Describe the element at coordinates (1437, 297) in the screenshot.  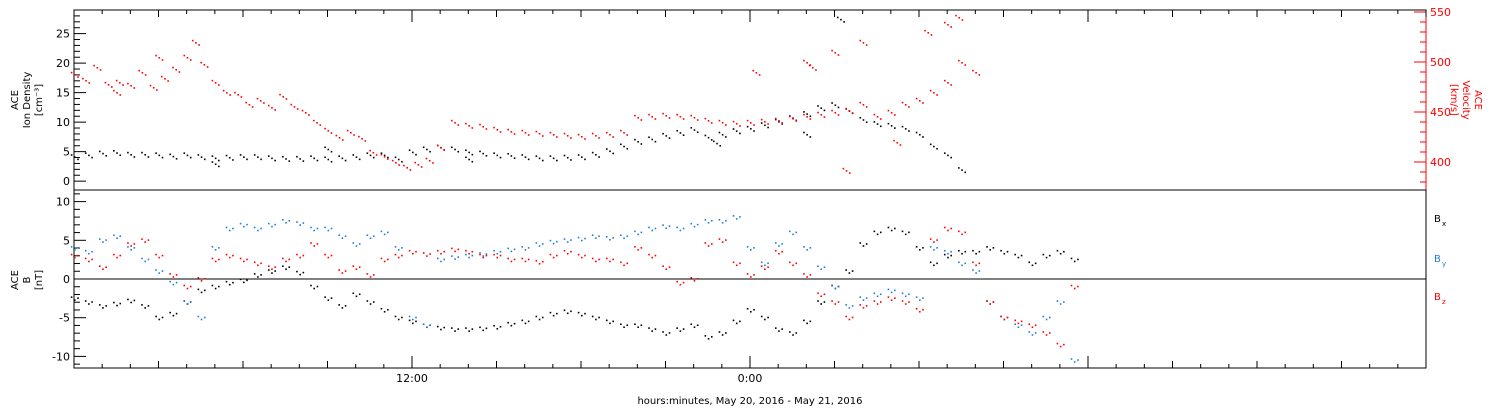
I see `legend-bz: B` at that location.